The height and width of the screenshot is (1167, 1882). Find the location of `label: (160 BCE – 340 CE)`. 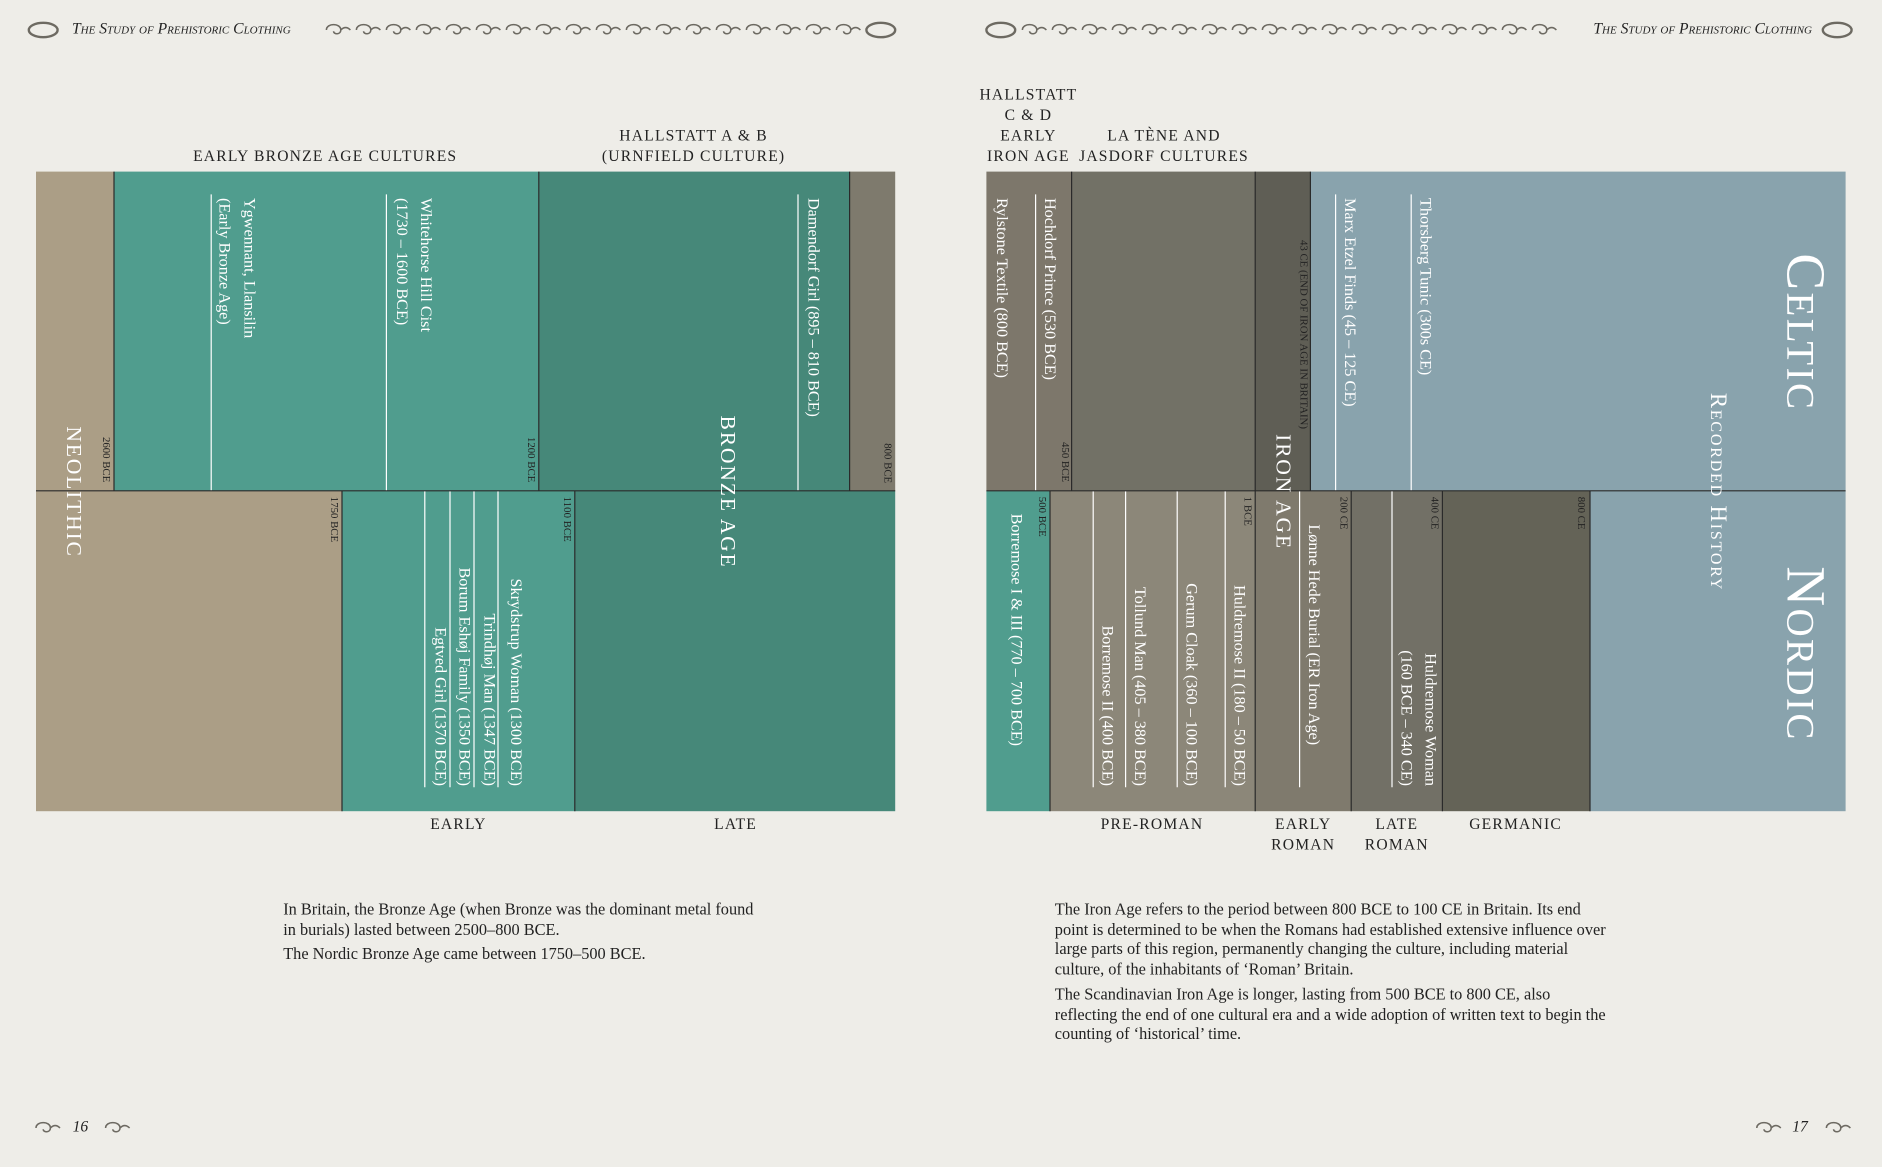

label: (160 BCE – 340 CE) is located at coordinates (1406, 718).